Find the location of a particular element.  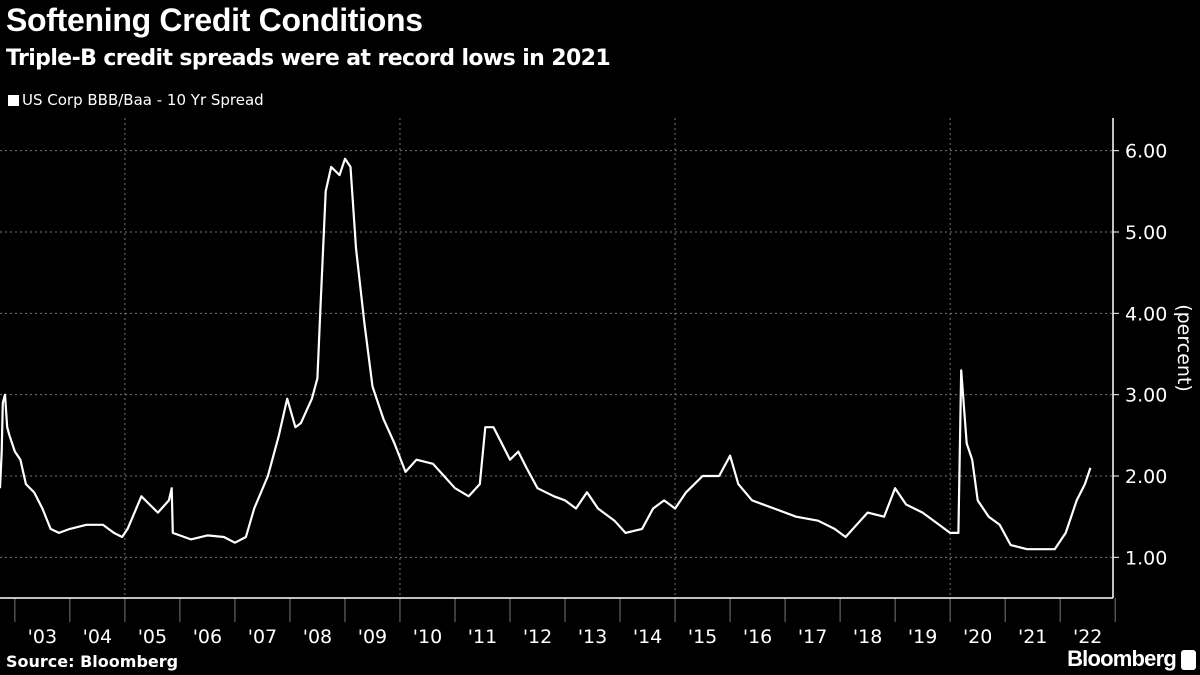

source-note: Source: Bloomberg is located at coordinates (92, 661).